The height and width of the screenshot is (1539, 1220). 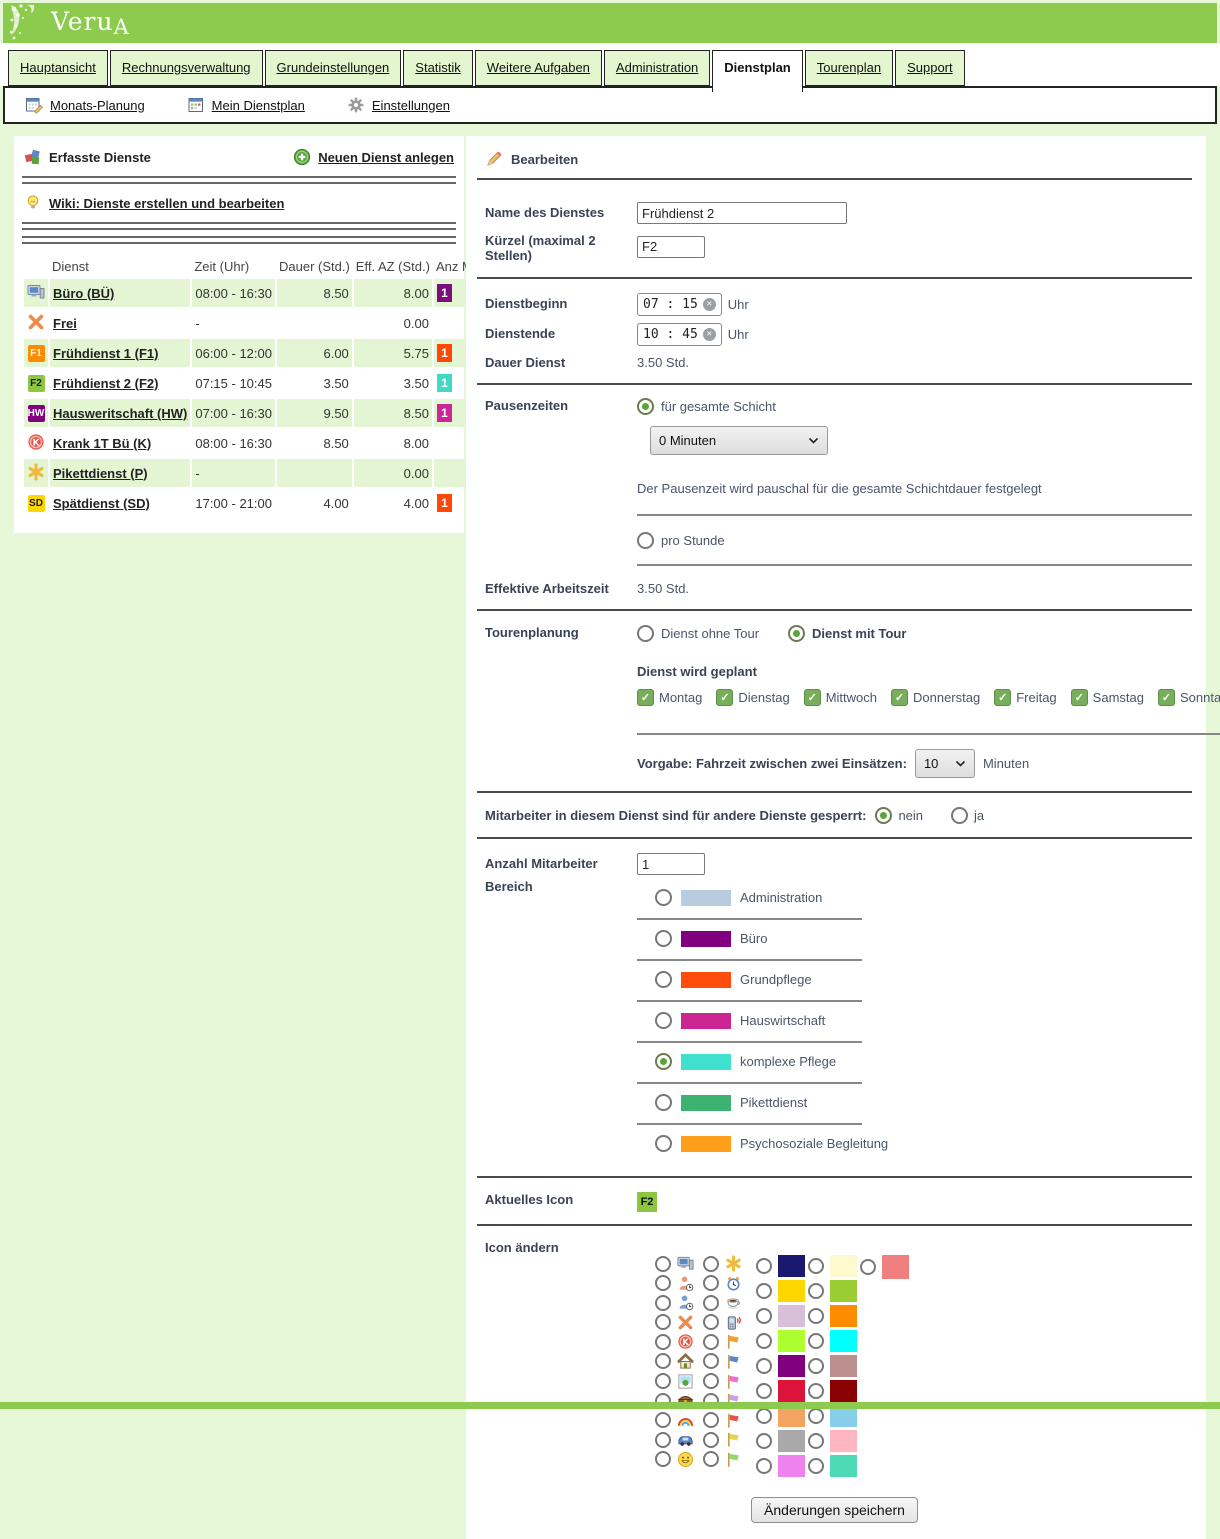 I want to click on tab-administration: Administration, so click(x=657, y=68).